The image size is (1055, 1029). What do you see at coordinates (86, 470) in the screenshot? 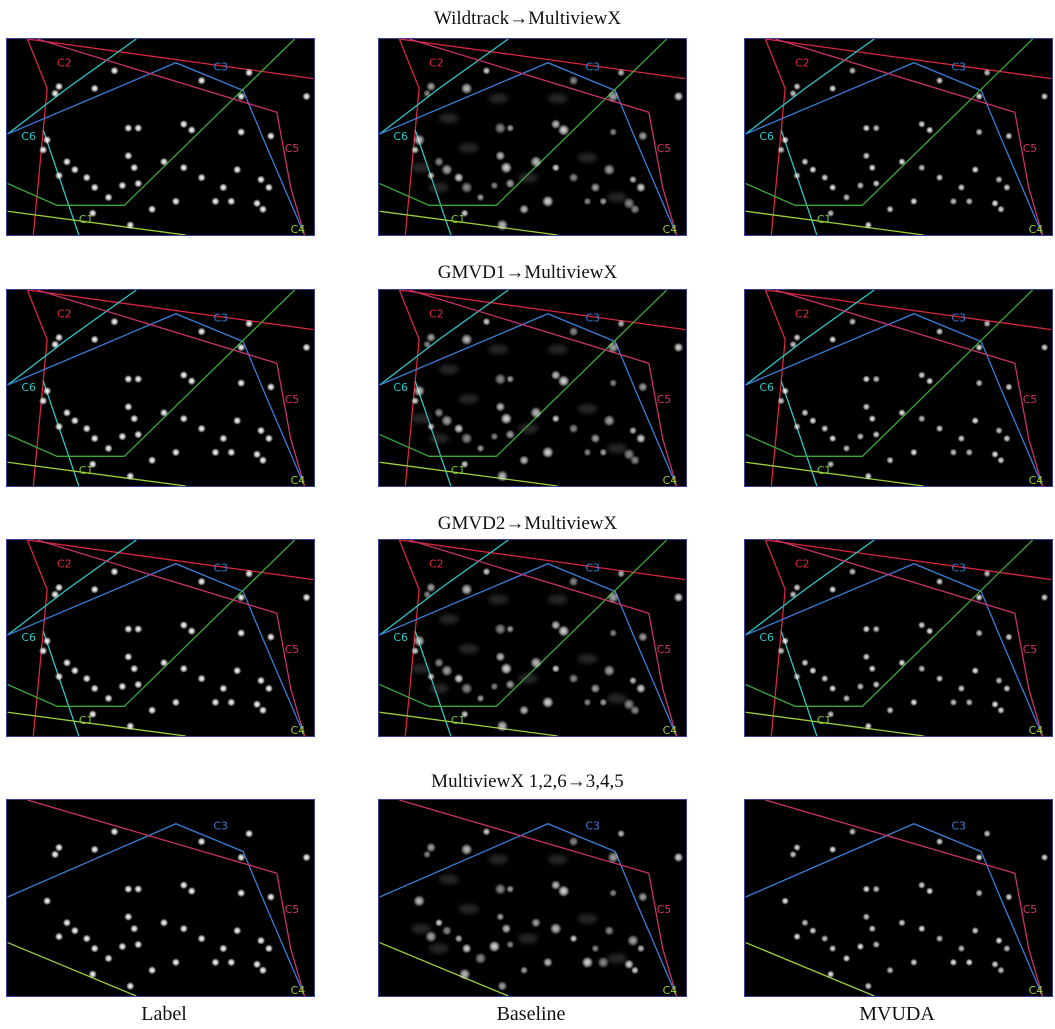
I see `camera-label-c1: C1` at bounding box center [86, 470].